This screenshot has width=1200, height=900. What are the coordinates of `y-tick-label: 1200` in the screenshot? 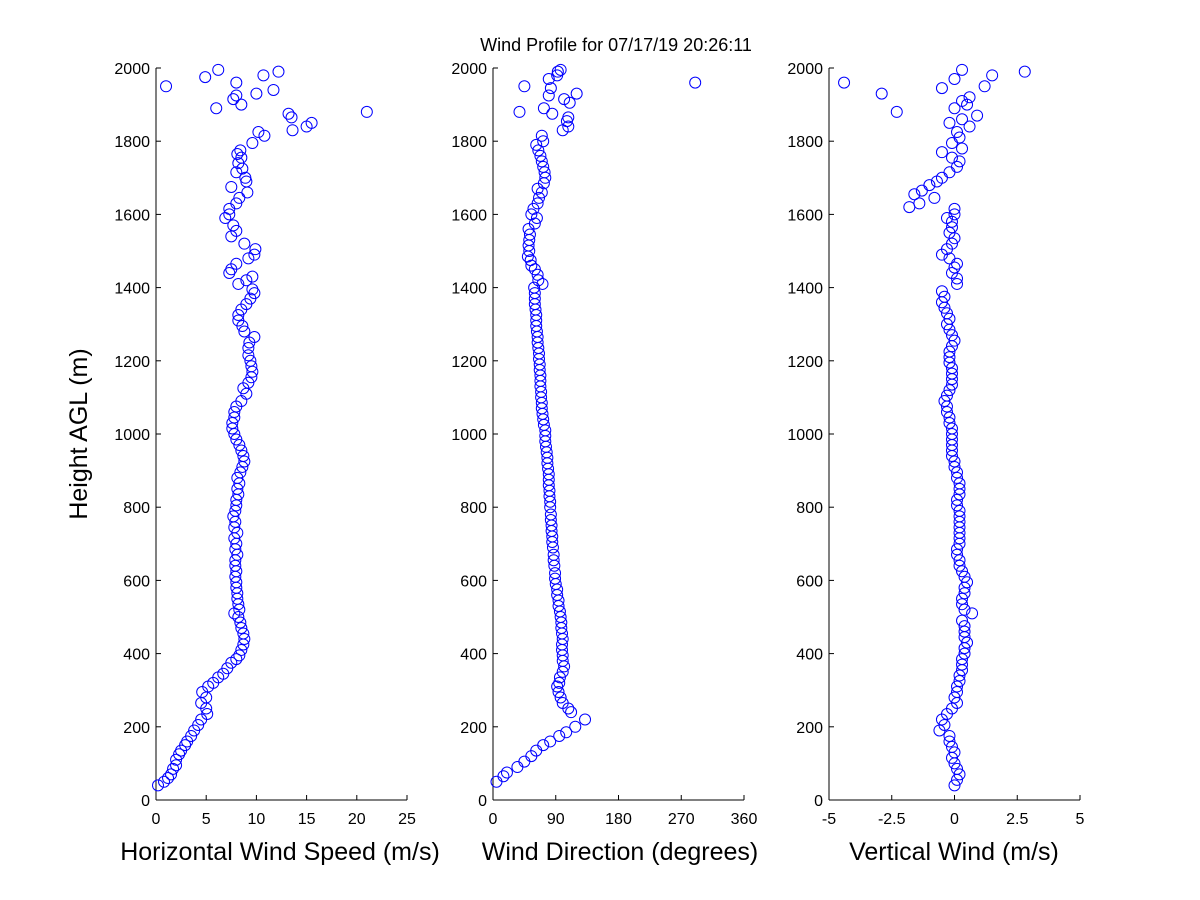 It's located at (132, 362).